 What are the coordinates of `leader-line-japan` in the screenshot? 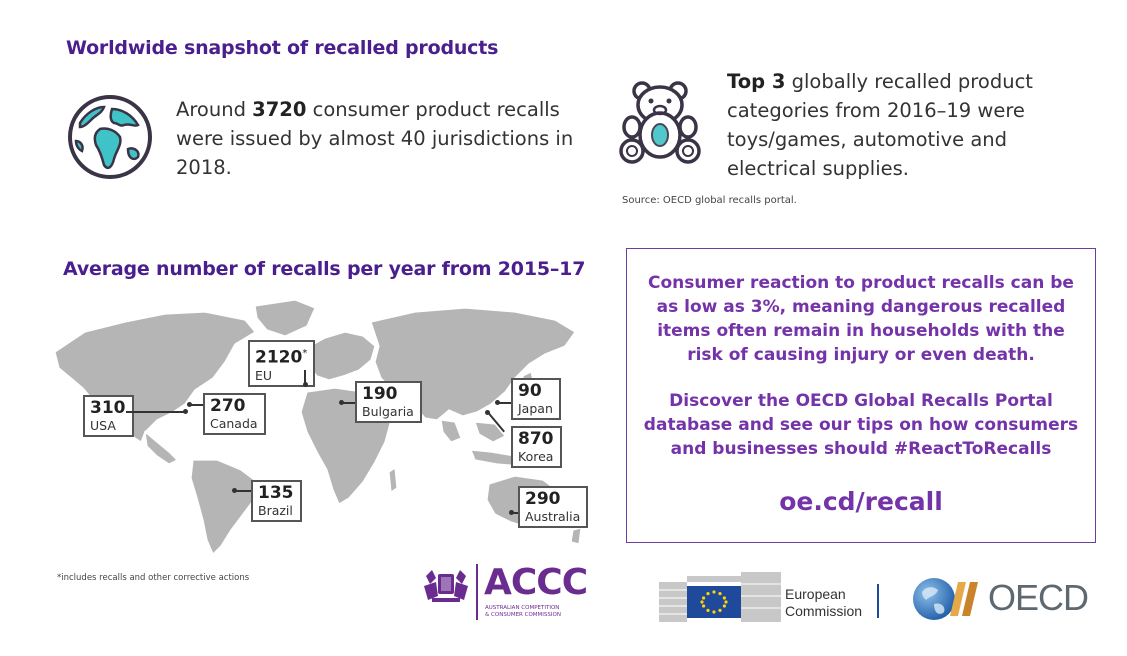 It's located at (504, 403).